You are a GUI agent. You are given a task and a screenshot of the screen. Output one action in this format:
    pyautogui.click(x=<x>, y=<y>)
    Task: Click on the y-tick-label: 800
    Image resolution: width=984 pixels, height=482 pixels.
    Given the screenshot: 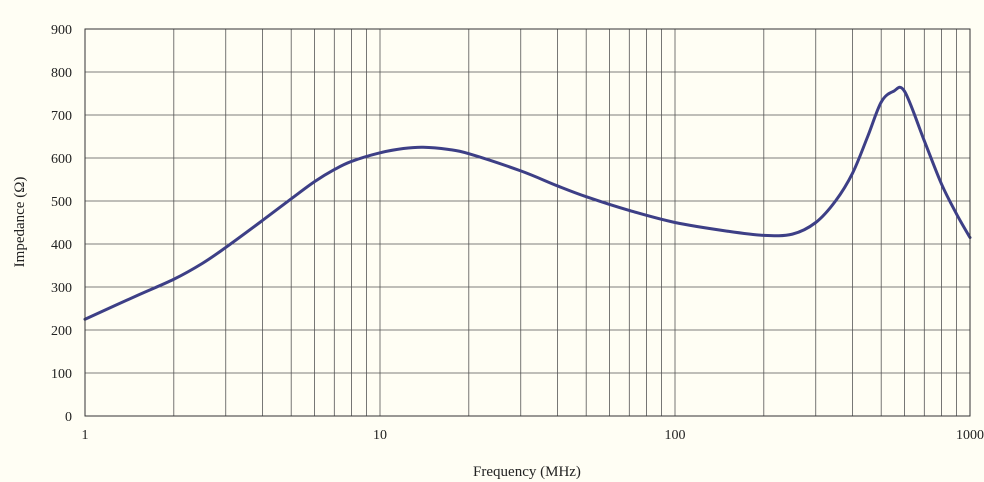 What is the action you would take?
    pyautogui.click(x=61, y=73)
    